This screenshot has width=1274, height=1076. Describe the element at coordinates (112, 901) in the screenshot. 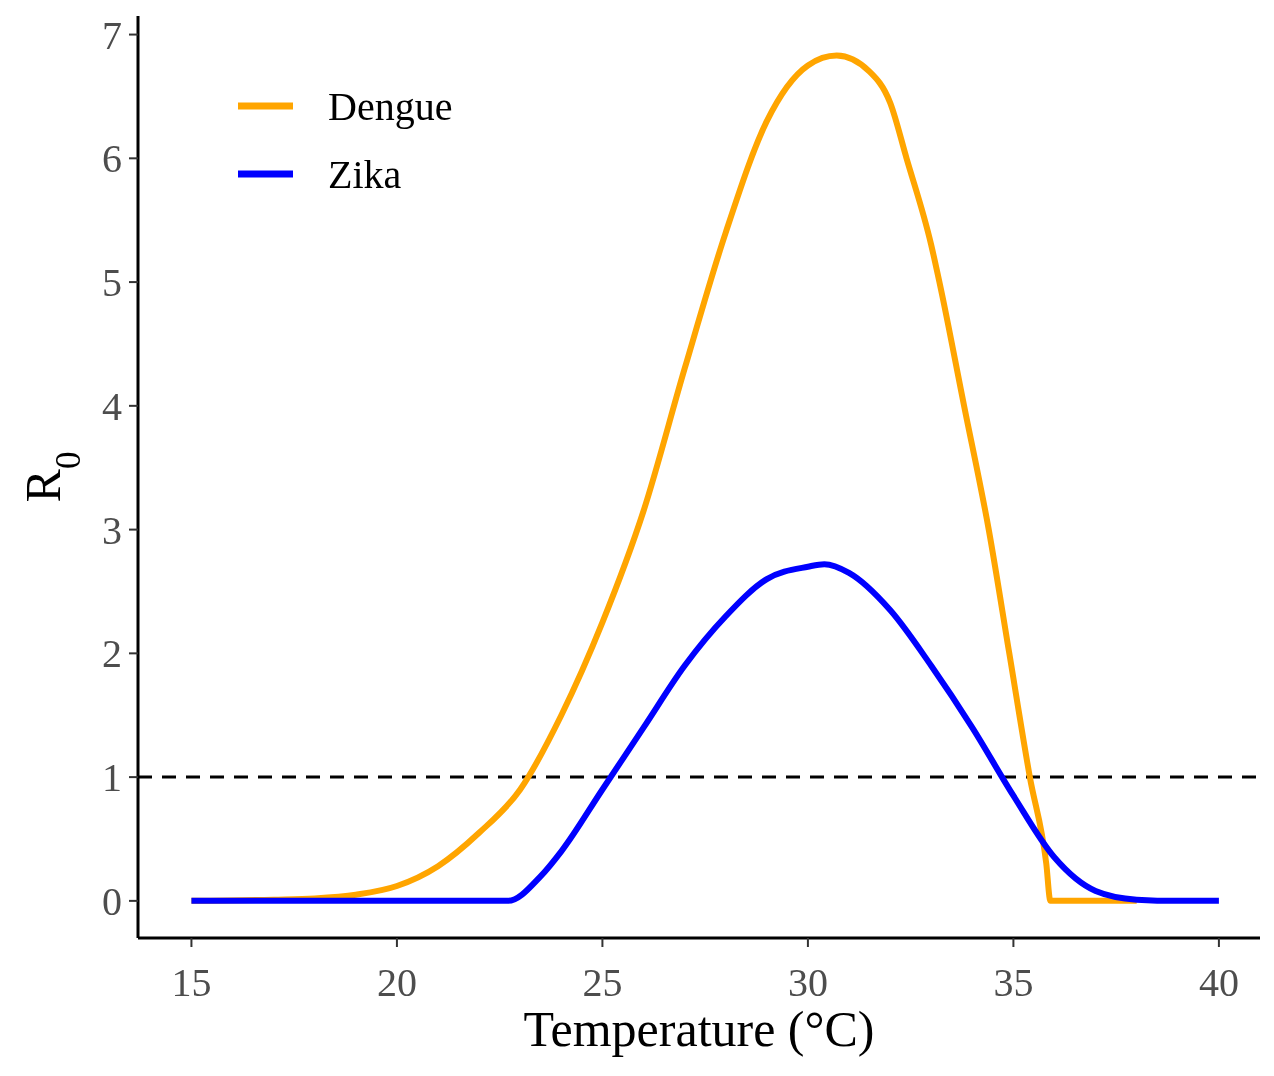

I see `y-tick-label: 0` at that location.